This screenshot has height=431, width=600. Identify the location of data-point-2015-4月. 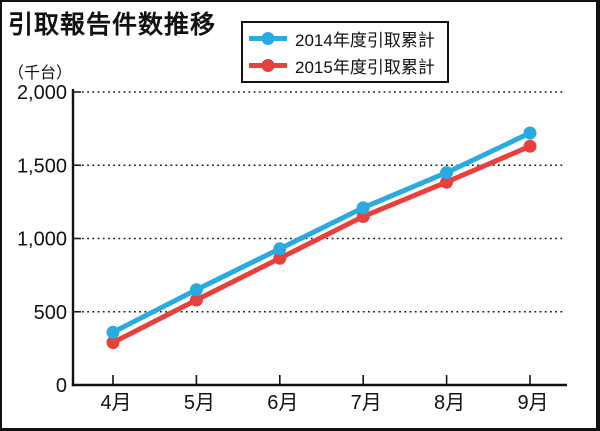
(113, 343).